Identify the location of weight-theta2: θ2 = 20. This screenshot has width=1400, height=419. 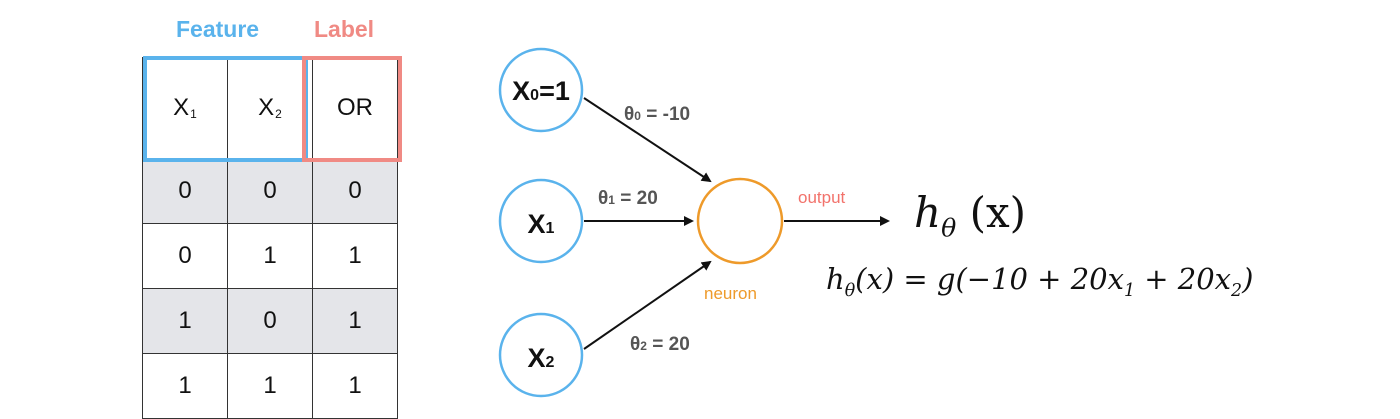
(660, 344).